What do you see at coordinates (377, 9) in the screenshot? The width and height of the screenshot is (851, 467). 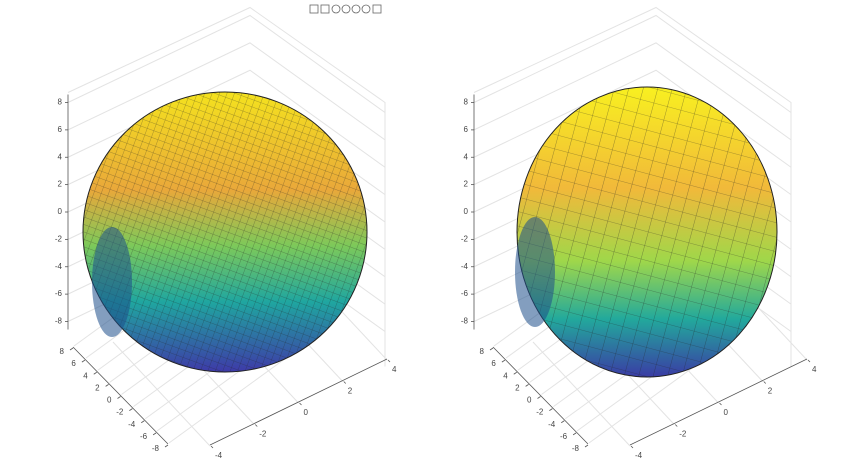 I see `tool-home` at bounding box center [377, 9].